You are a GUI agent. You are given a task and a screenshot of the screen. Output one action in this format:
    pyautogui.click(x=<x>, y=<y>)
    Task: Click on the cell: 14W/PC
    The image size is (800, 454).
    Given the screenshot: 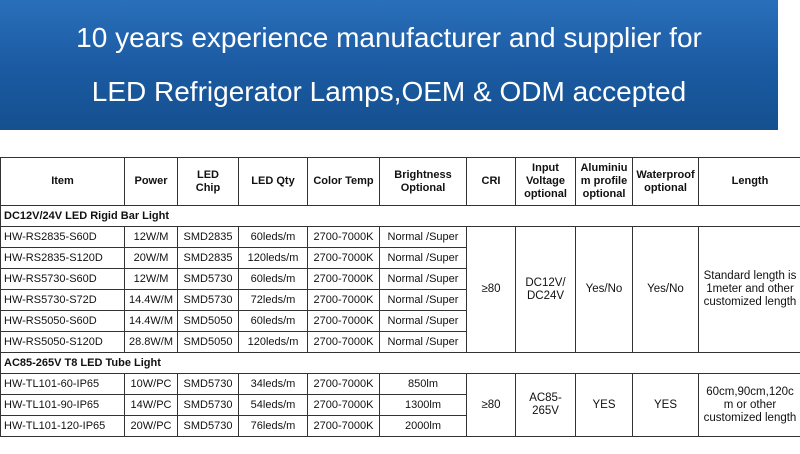 What is the action you would take?
    pyautogui.click(x=151, y=405)
    